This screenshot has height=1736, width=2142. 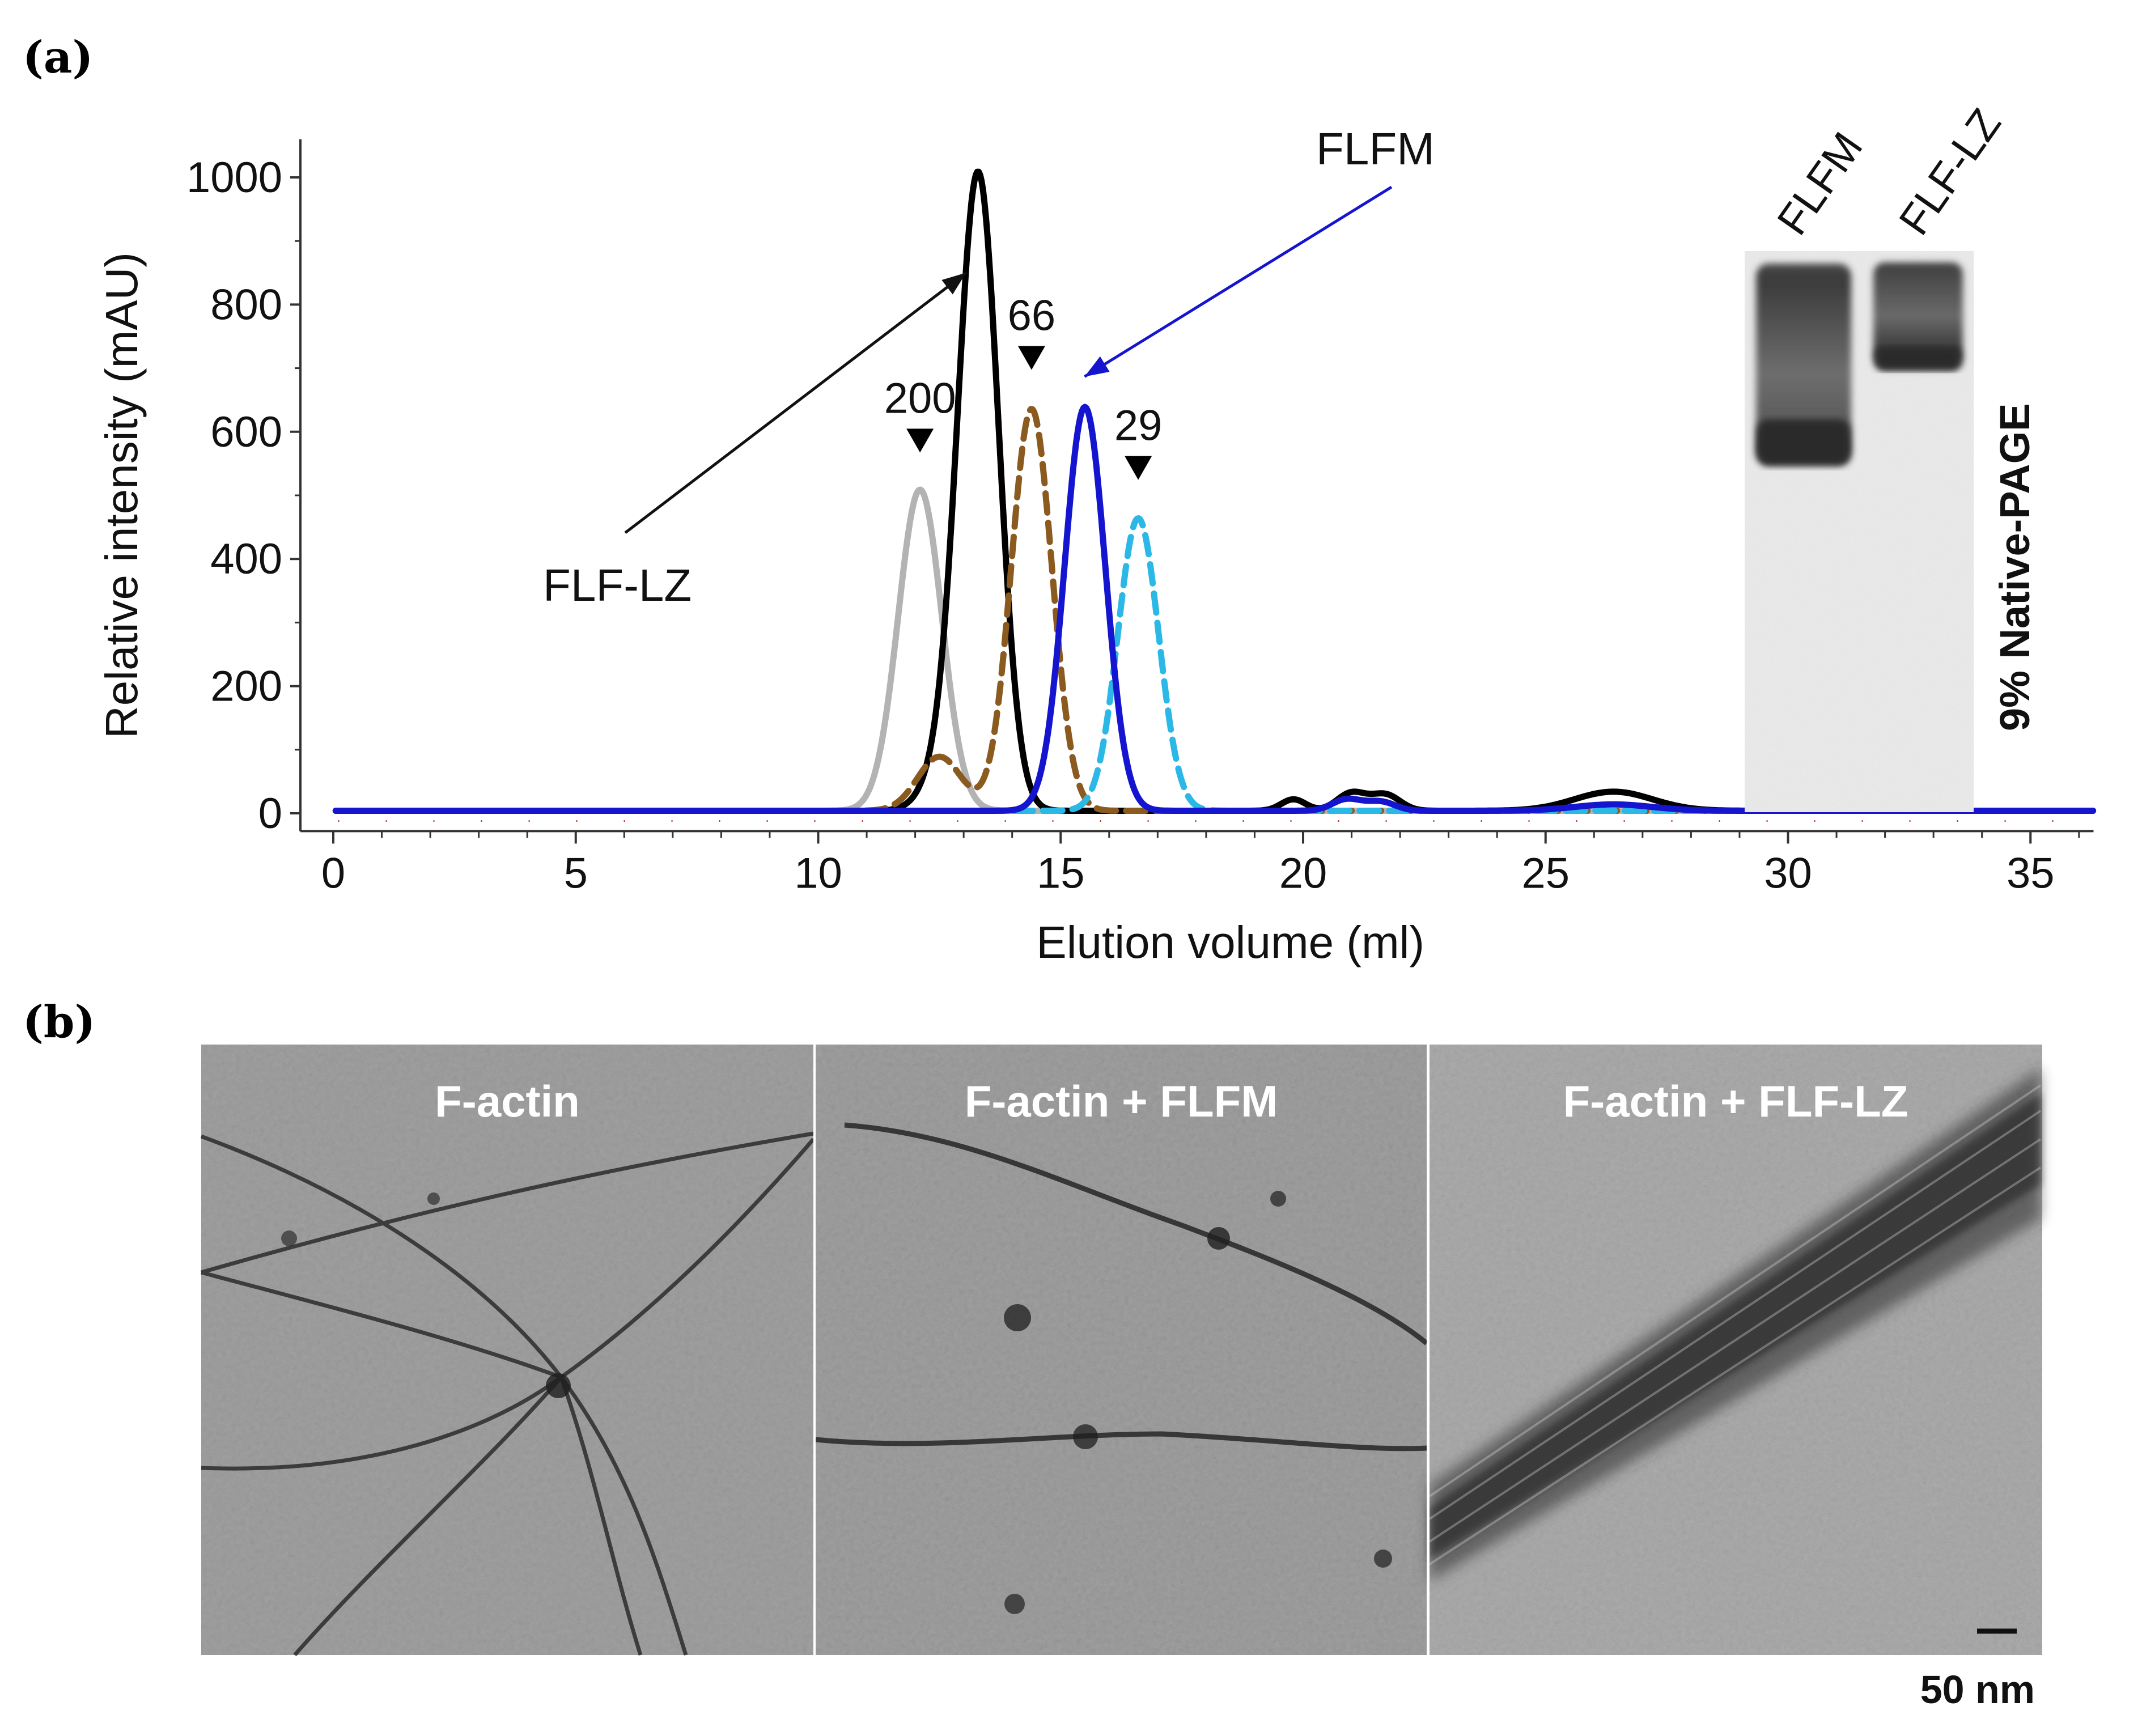 I want to click on mw-marker-label: 200, so click(x=920, y=398).